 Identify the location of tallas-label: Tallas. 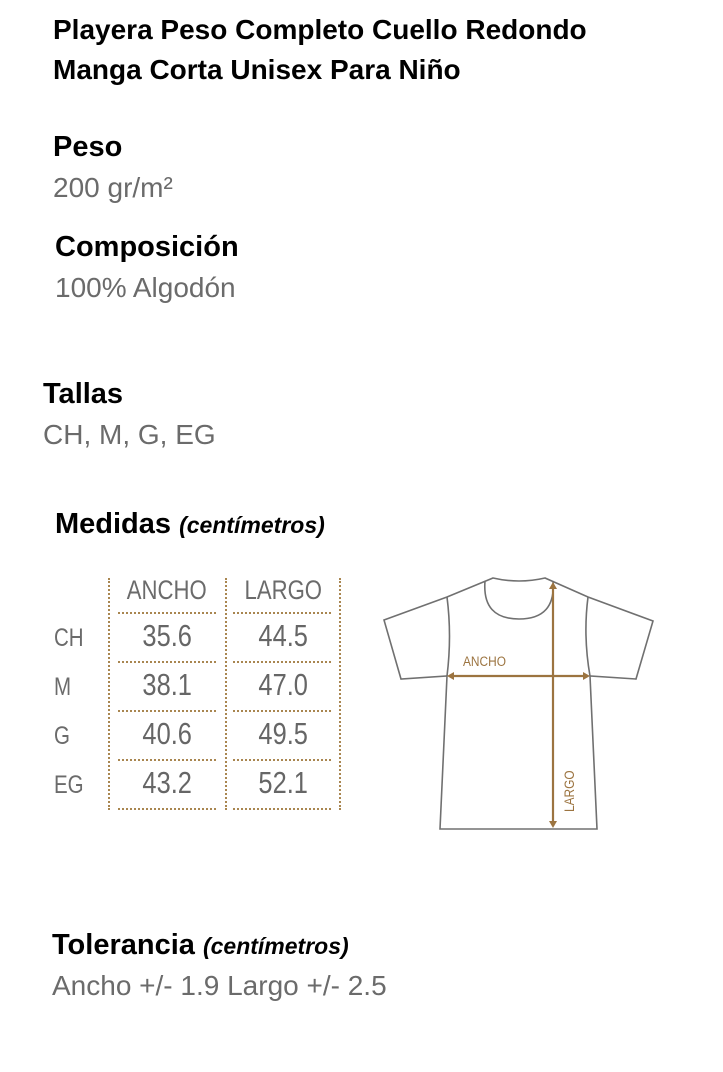
(83, 394).